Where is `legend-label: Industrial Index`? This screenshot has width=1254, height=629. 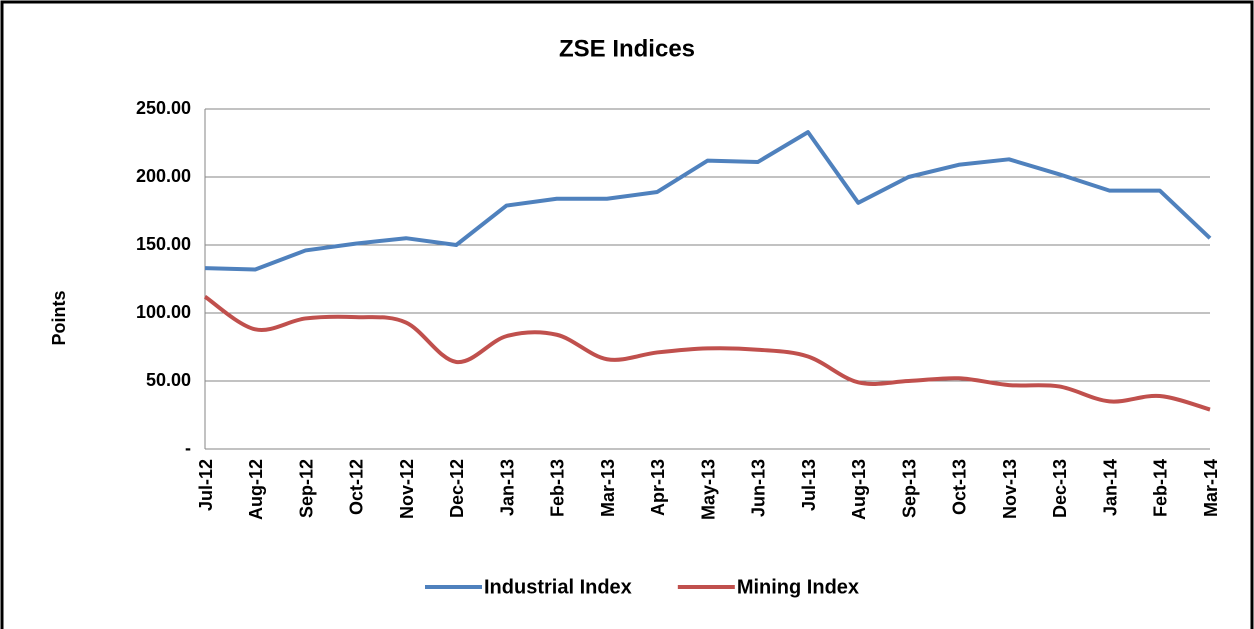 legend-label: Industrial Index is located at coordinates (558, 587).